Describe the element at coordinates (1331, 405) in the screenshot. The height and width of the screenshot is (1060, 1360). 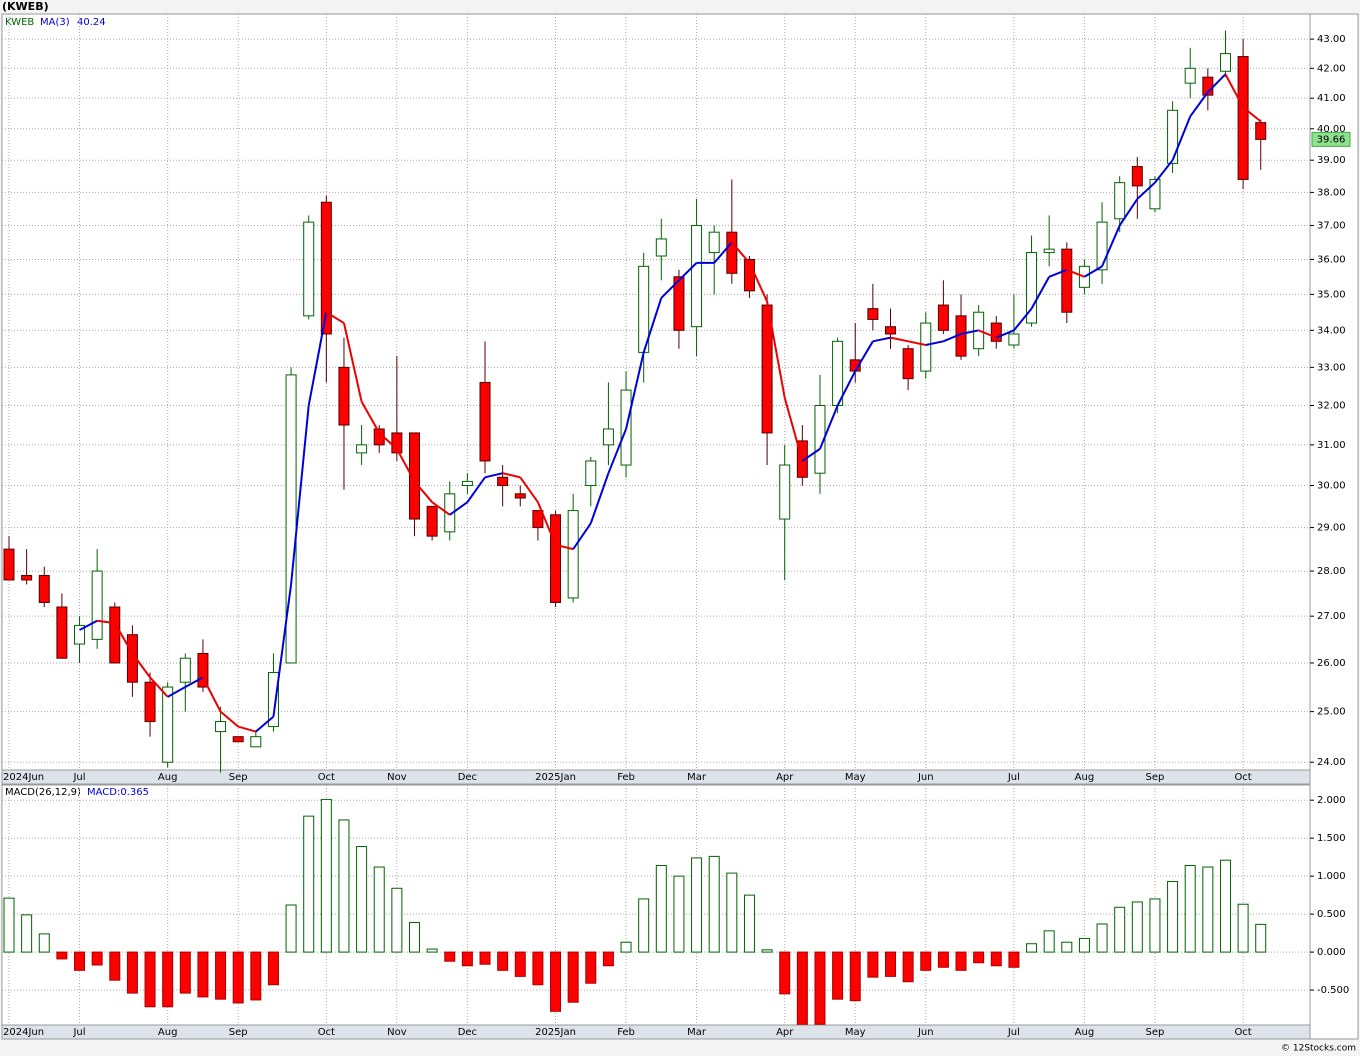
I see `y-tick-label: 32.00` at that location.